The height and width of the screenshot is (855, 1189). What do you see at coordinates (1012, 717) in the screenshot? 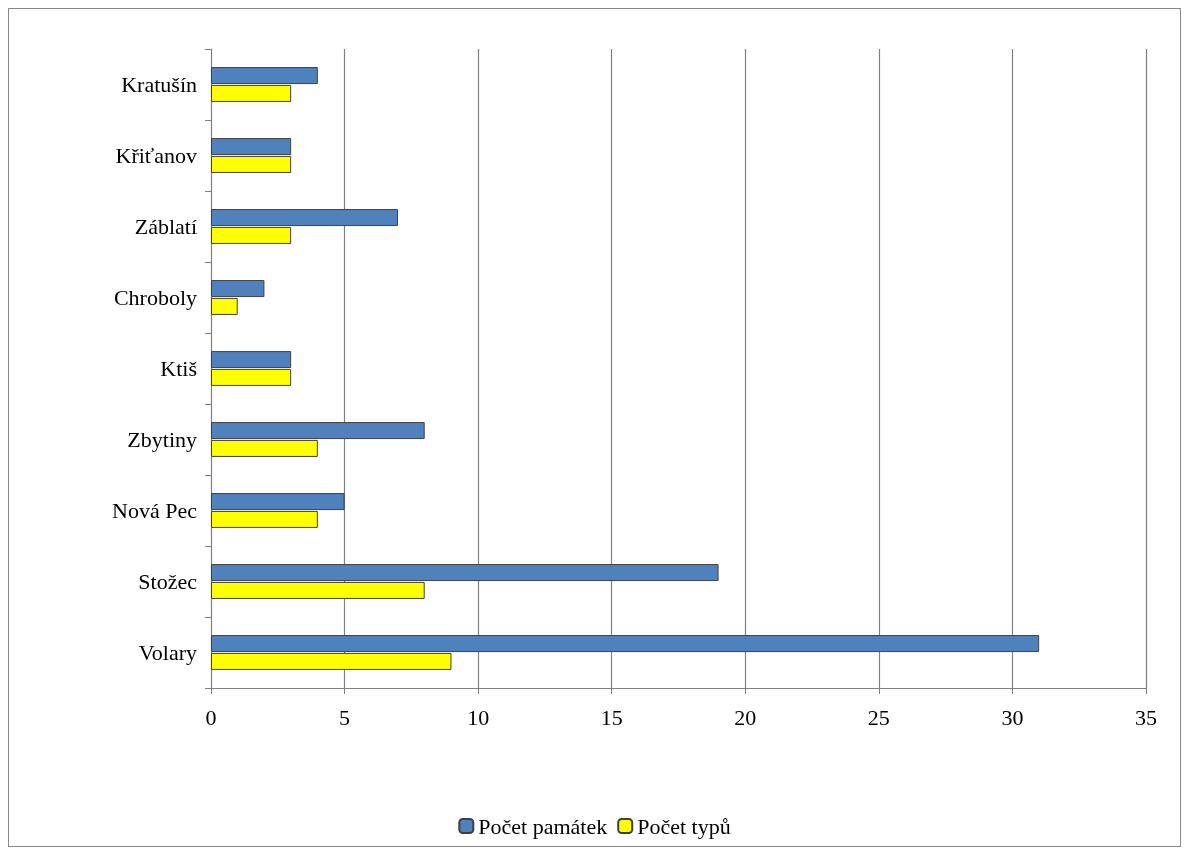
I see `x-tick-label: 30` at bounding box center [1012, 717].